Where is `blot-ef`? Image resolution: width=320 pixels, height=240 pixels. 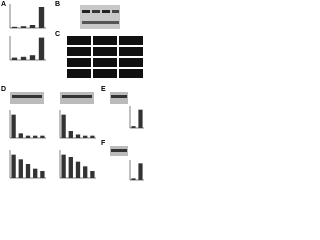 blot-ef is located at coordinates (119, 124).